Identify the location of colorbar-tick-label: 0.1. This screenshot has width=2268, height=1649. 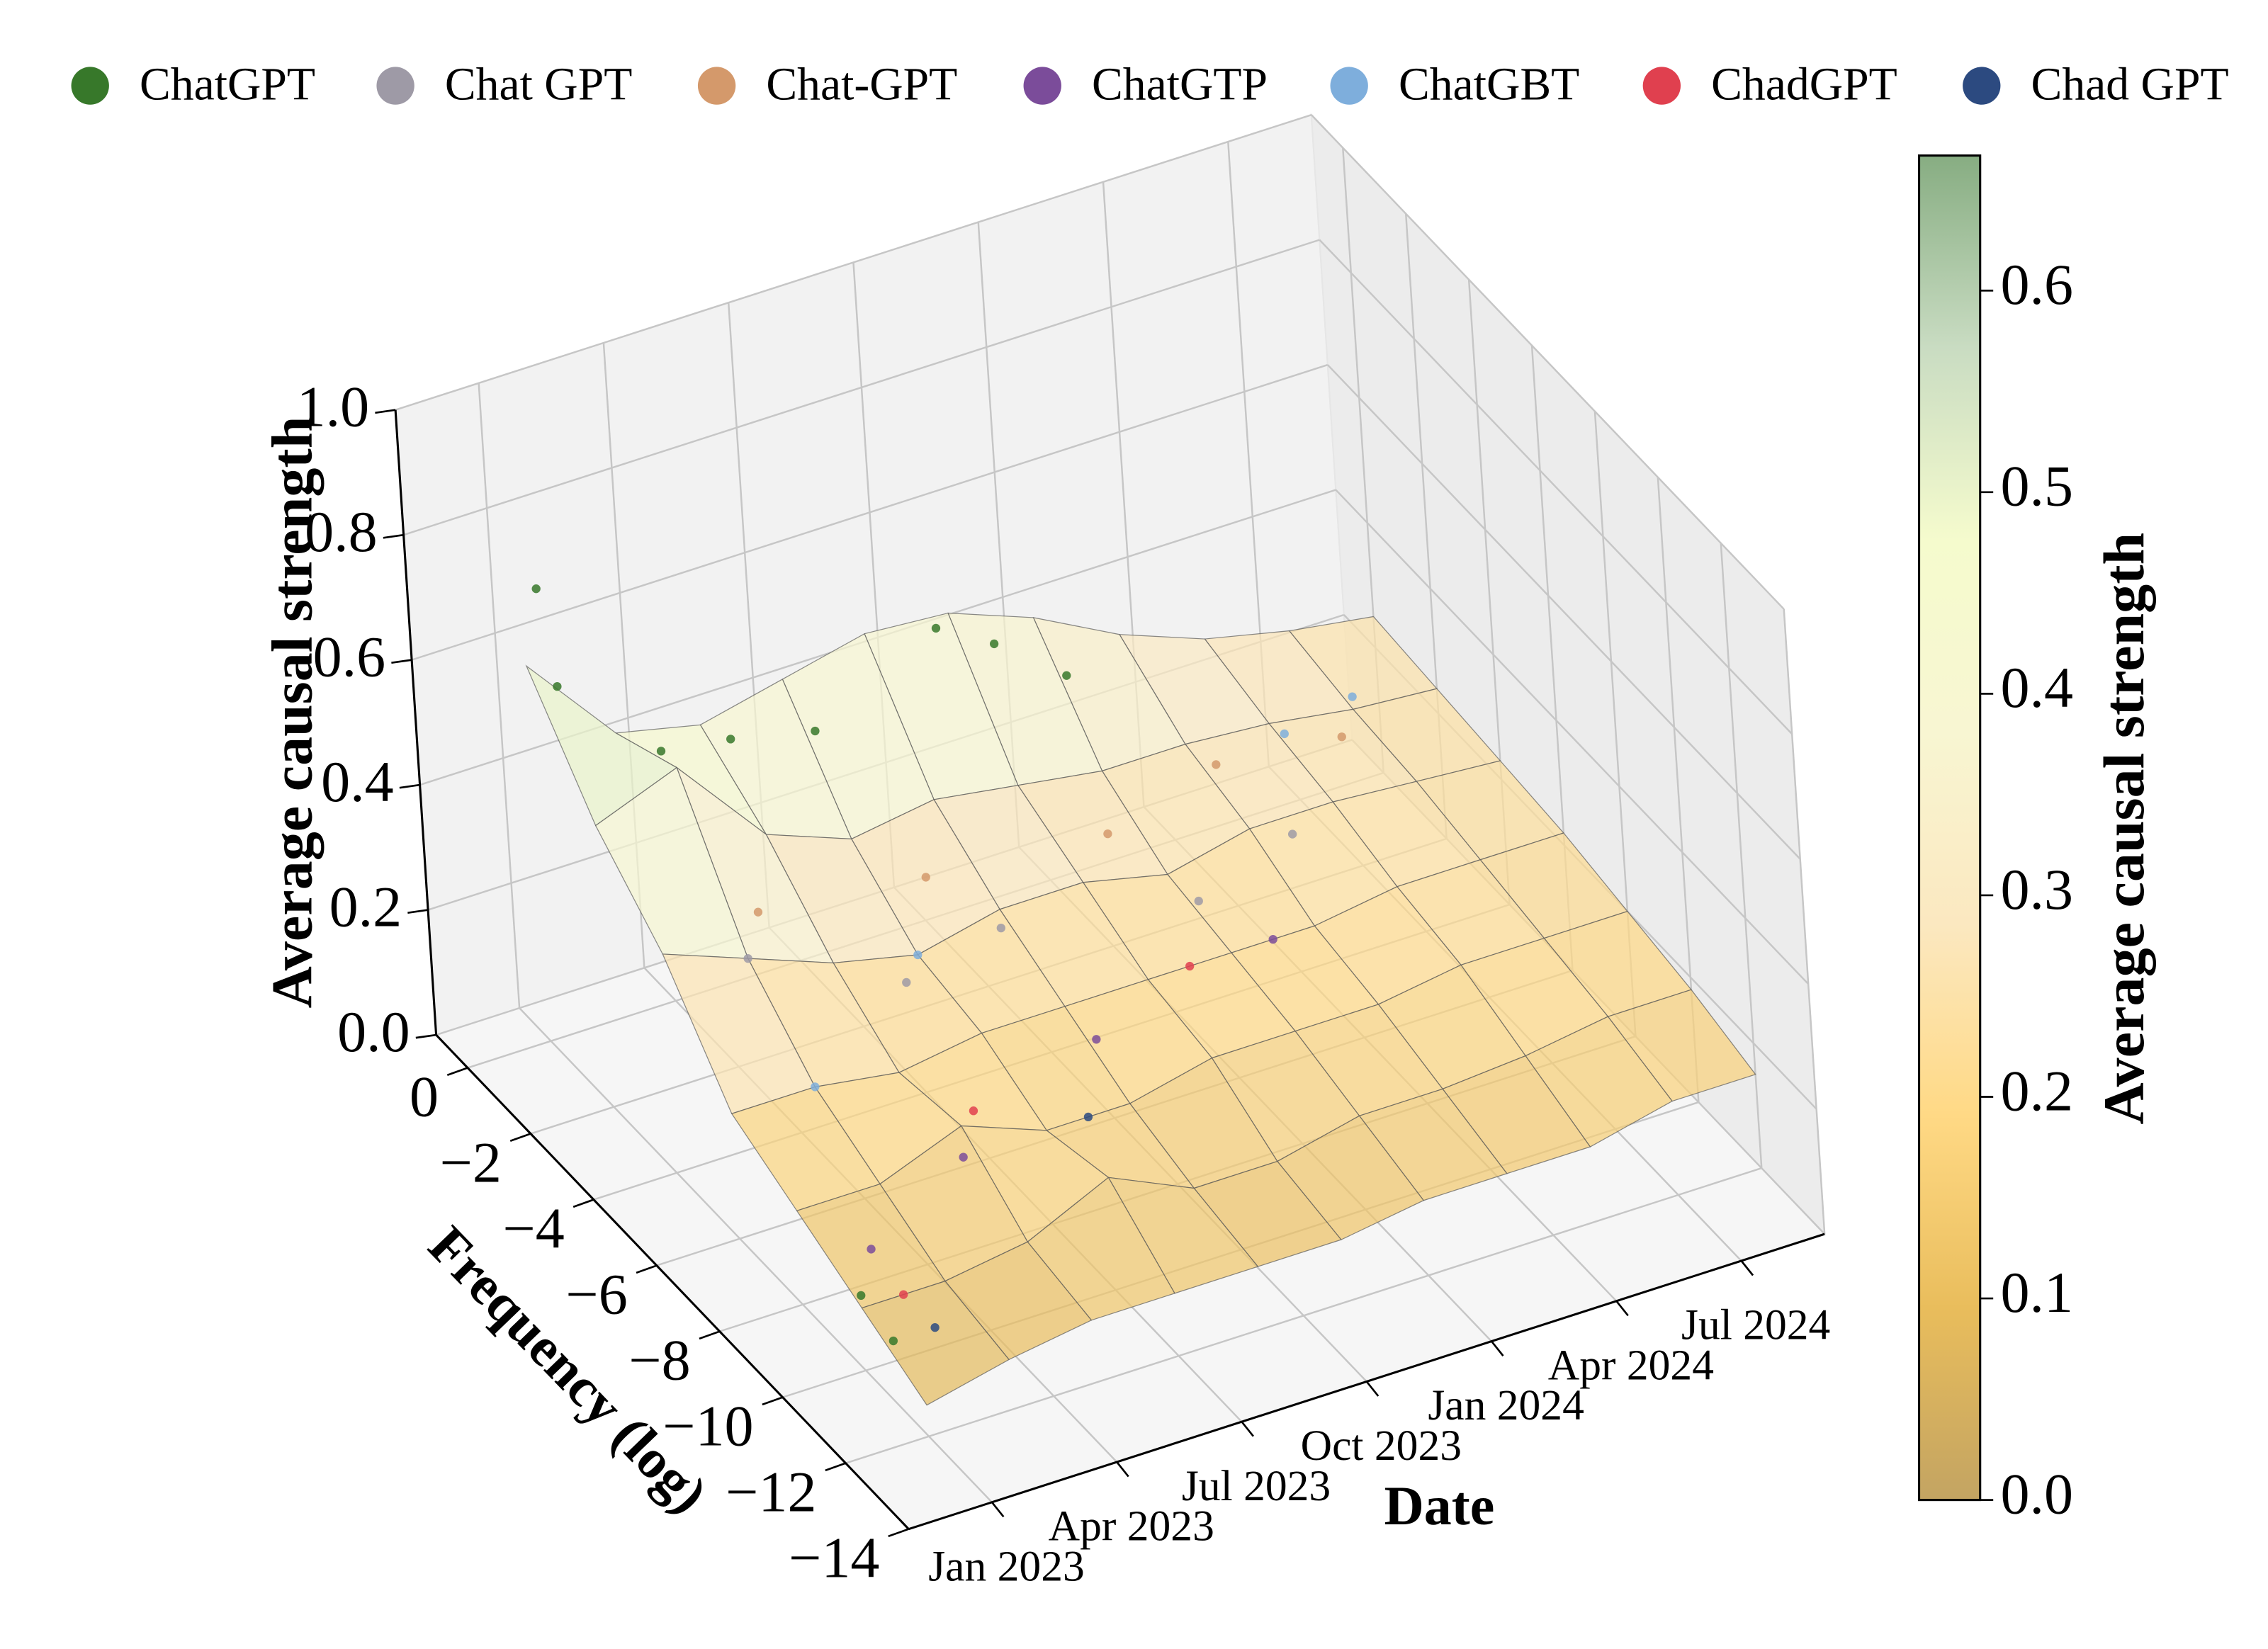
(2036, 1292).